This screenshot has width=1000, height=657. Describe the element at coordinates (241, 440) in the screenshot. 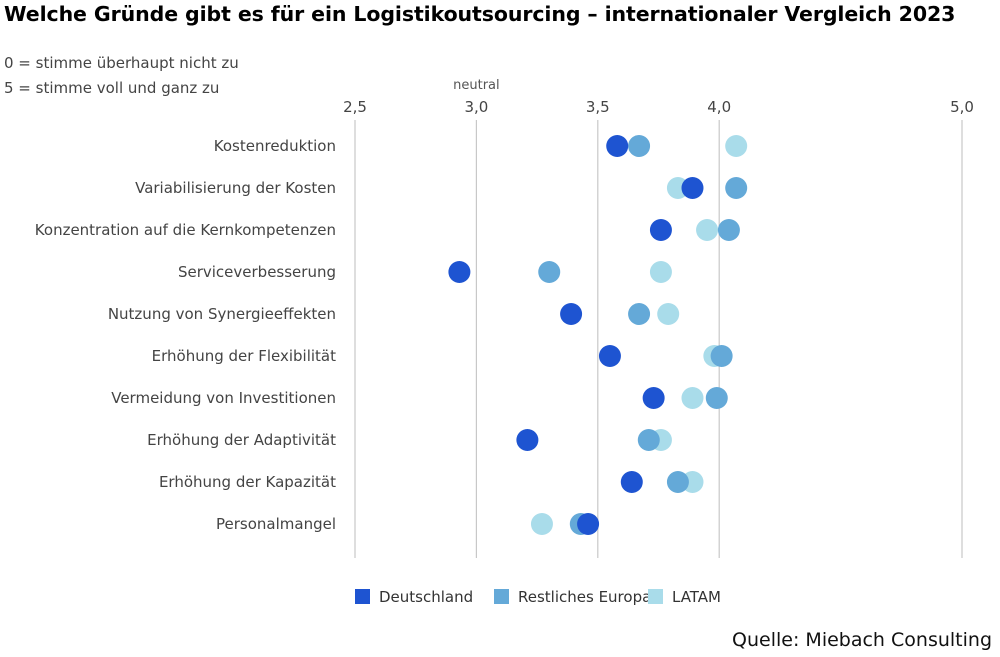

I see `category-label: Erhöhung der Adaptivität` at that location.